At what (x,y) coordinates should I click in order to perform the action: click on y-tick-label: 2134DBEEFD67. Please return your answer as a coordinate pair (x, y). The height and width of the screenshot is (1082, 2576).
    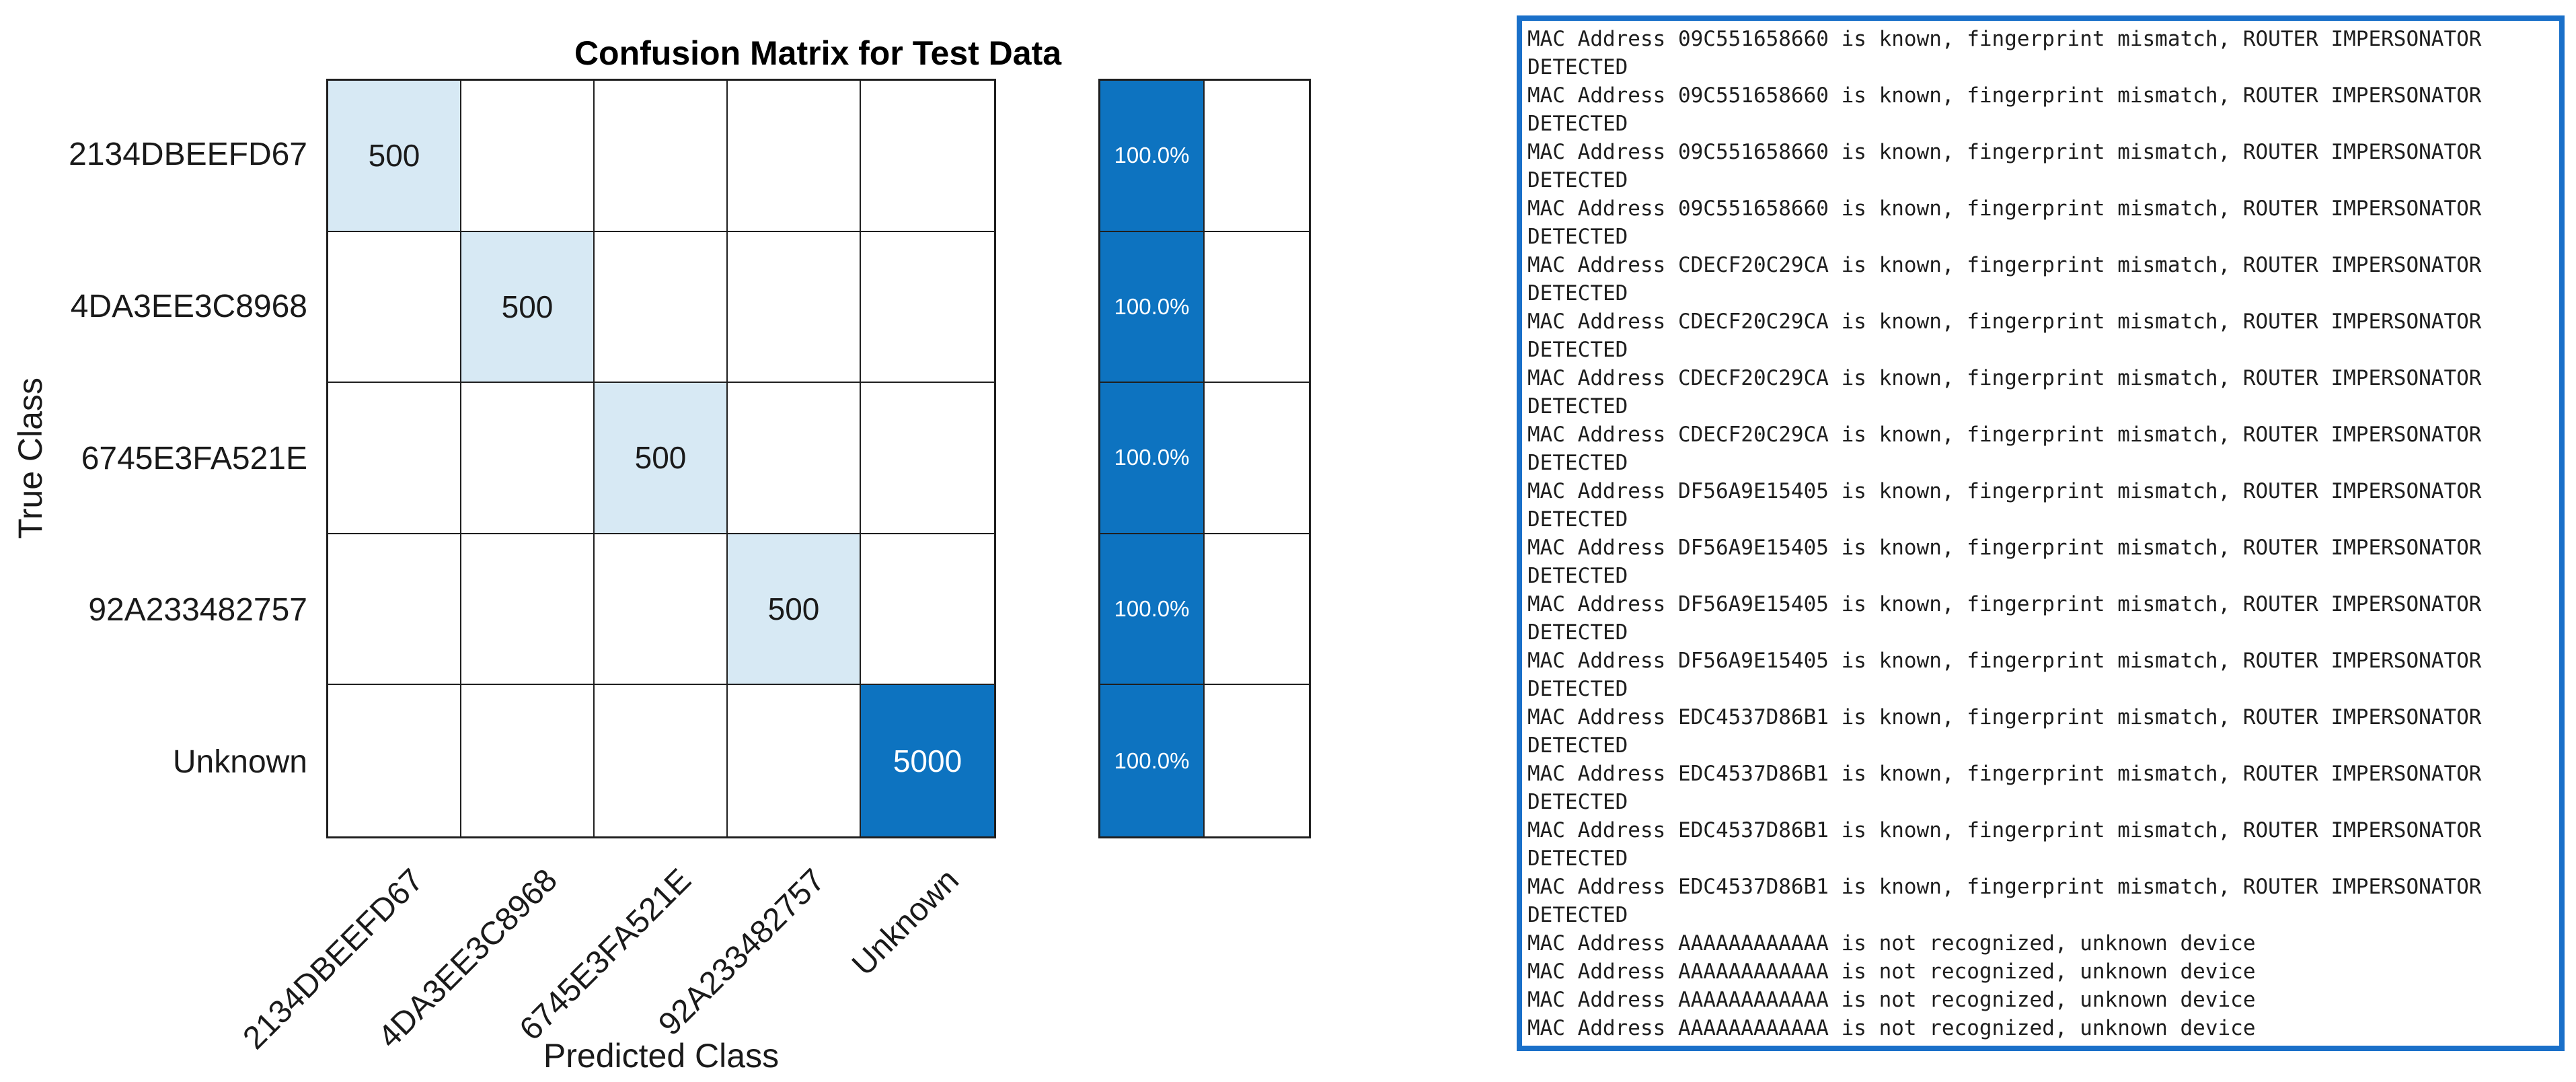
    Looking at the image, I should click on (188, 154).